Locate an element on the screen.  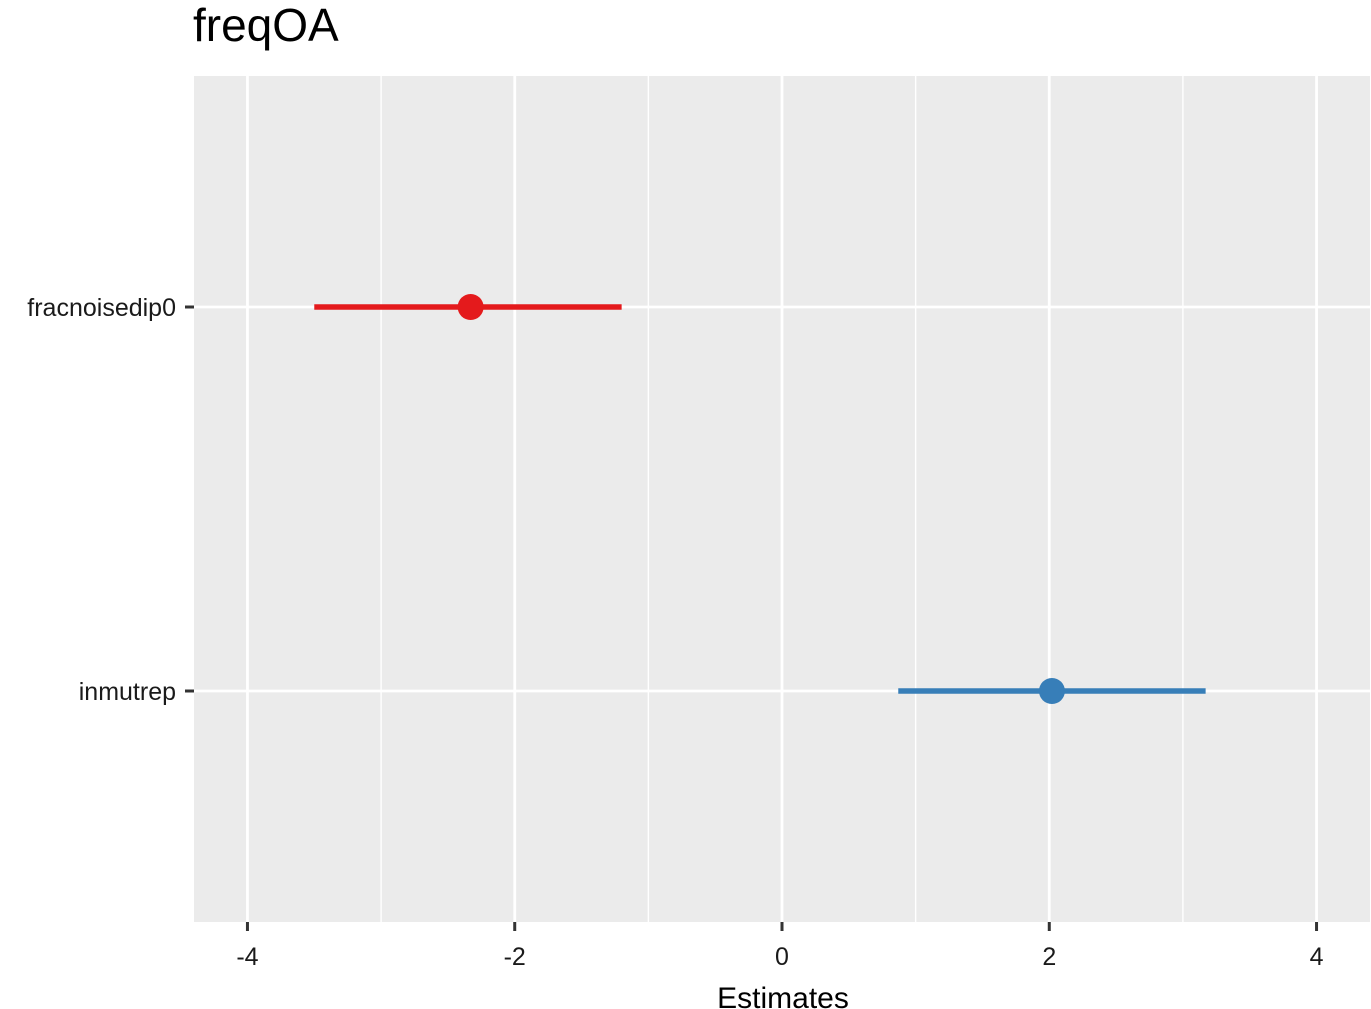
x-tick-label: -4 is located at coordinates (247, 957).